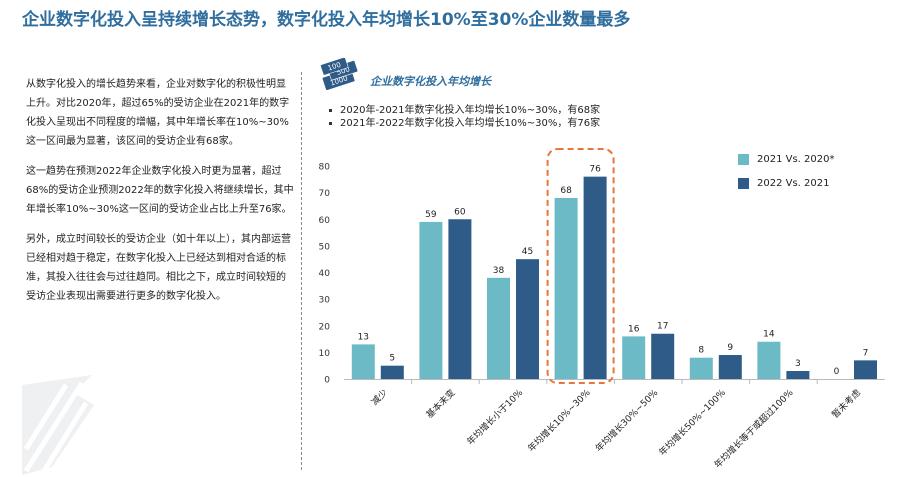  What do you see at coordinates (730, 348) in the screenshot?
I see `data-label: 9` at bounding box center [730, 348].